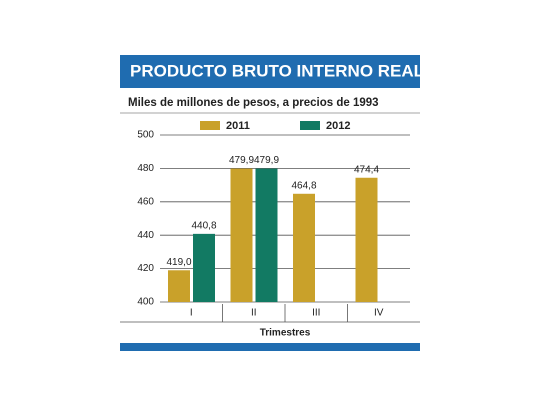 The image size is (540, 405). I want to click on title-banner, so click(270, 71).